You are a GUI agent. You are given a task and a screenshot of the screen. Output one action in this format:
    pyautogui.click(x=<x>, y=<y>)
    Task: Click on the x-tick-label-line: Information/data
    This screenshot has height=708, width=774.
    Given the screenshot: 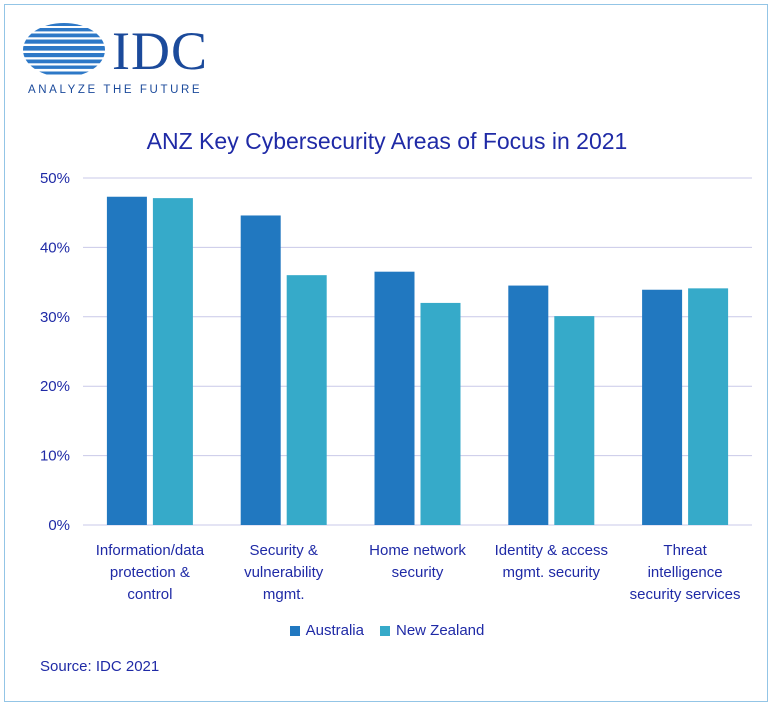 What is the action you would take?
    pyautogui.click(x=150, y=550)
    